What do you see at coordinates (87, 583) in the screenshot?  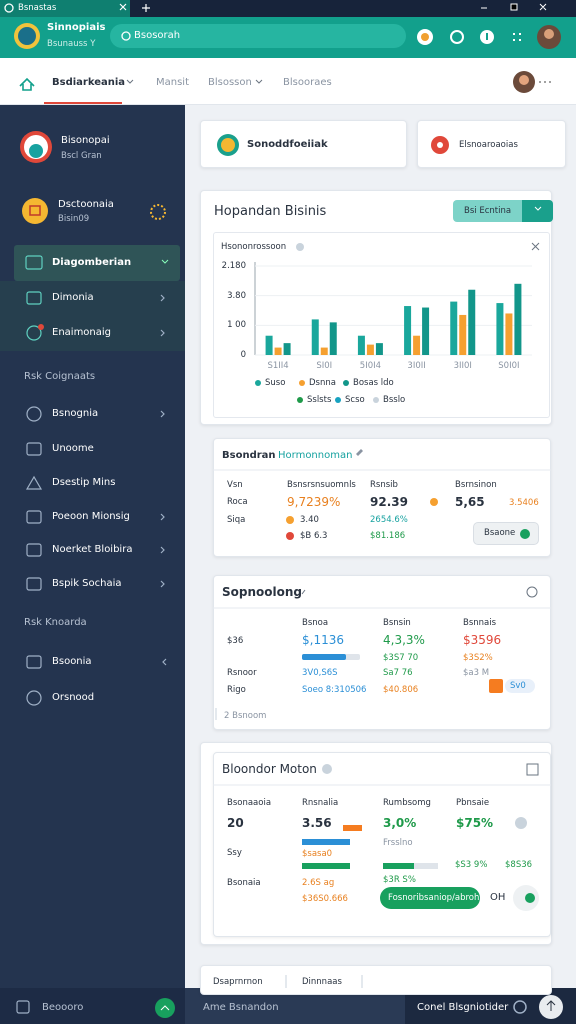 I see `menu-item: Bspik Sochaia` at bounding box center [87, 583].